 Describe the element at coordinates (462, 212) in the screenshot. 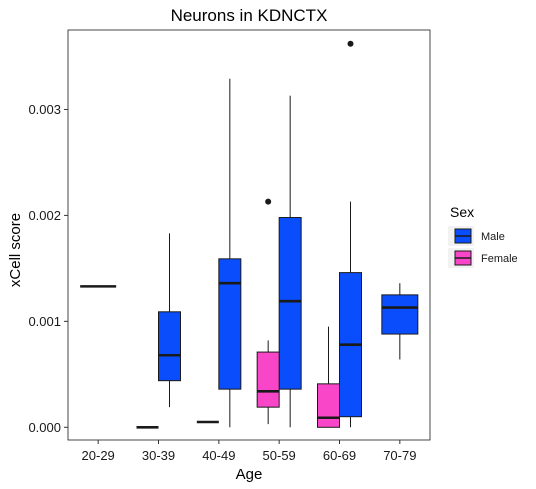

I see `legend-title: Sex` at that location.